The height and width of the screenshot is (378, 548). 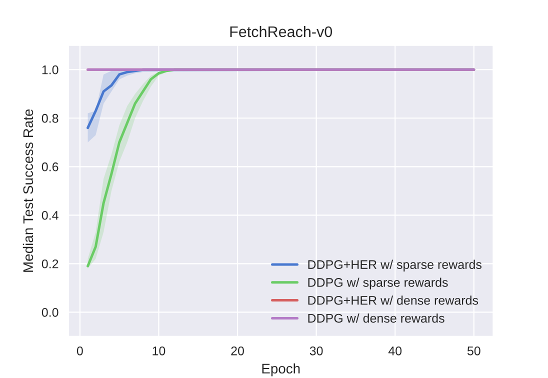 I want to click on y-tick-label: 0.4, so click(x=50, y=215).